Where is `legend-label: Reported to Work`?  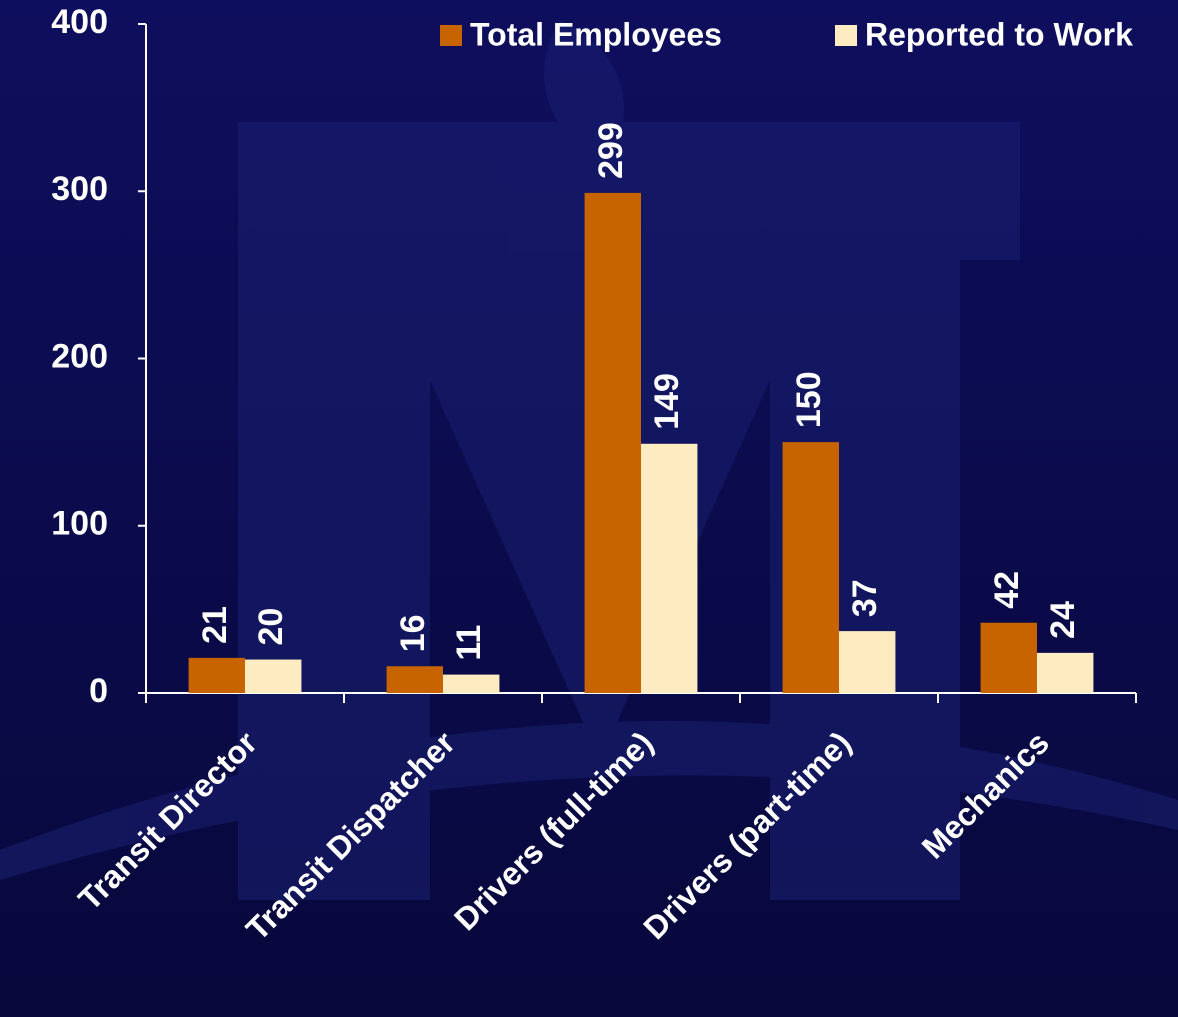
legend-label: Reported to Work is located at coordinates (999, 34).